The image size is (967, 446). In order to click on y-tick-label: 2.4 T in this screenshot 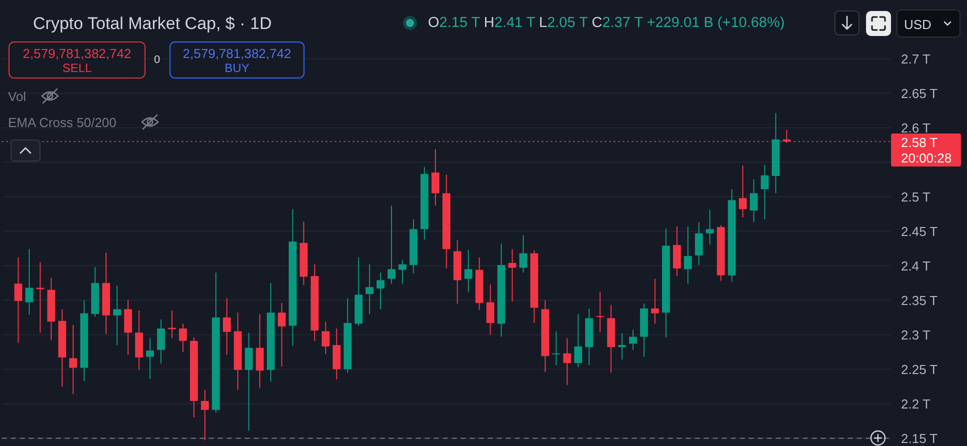, I will do `click(915, 266)`.